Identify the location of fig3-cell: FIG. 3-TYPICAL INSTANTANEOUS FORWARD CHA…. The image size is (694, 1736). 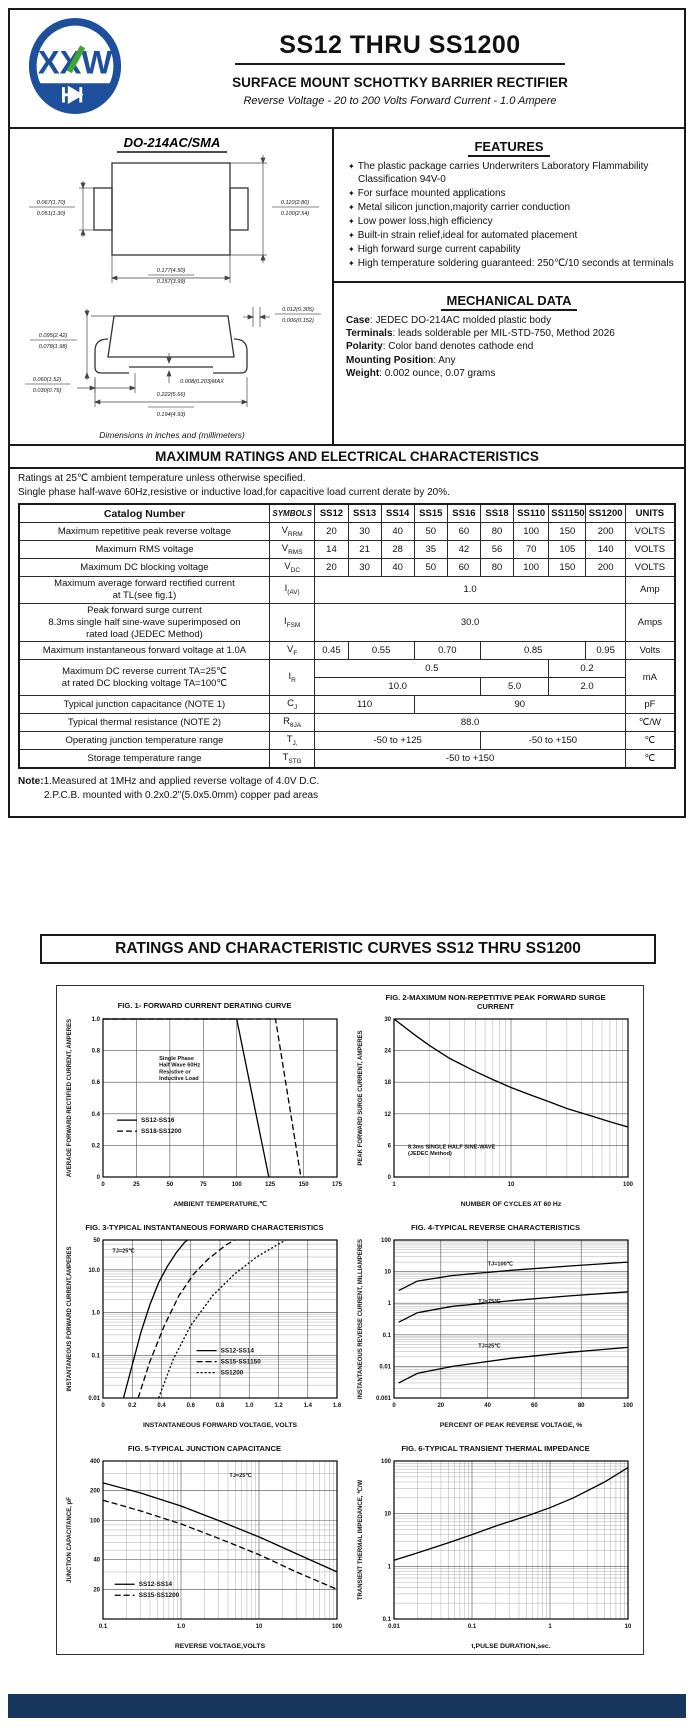
(204, 1322).